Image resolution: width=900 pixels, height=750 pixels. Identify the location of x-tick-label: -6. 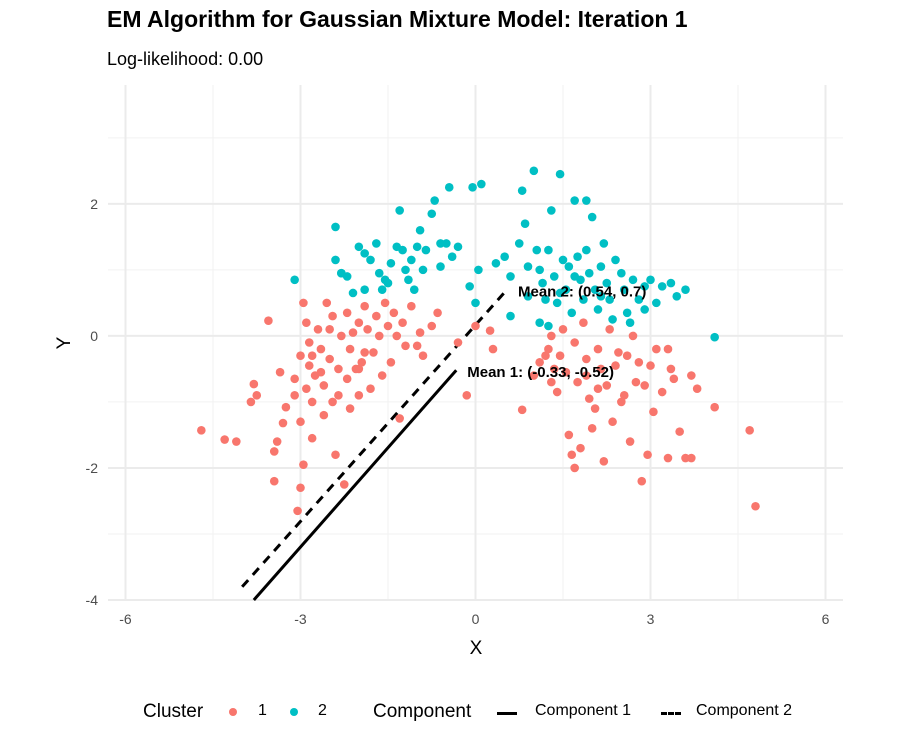
(125, 619).